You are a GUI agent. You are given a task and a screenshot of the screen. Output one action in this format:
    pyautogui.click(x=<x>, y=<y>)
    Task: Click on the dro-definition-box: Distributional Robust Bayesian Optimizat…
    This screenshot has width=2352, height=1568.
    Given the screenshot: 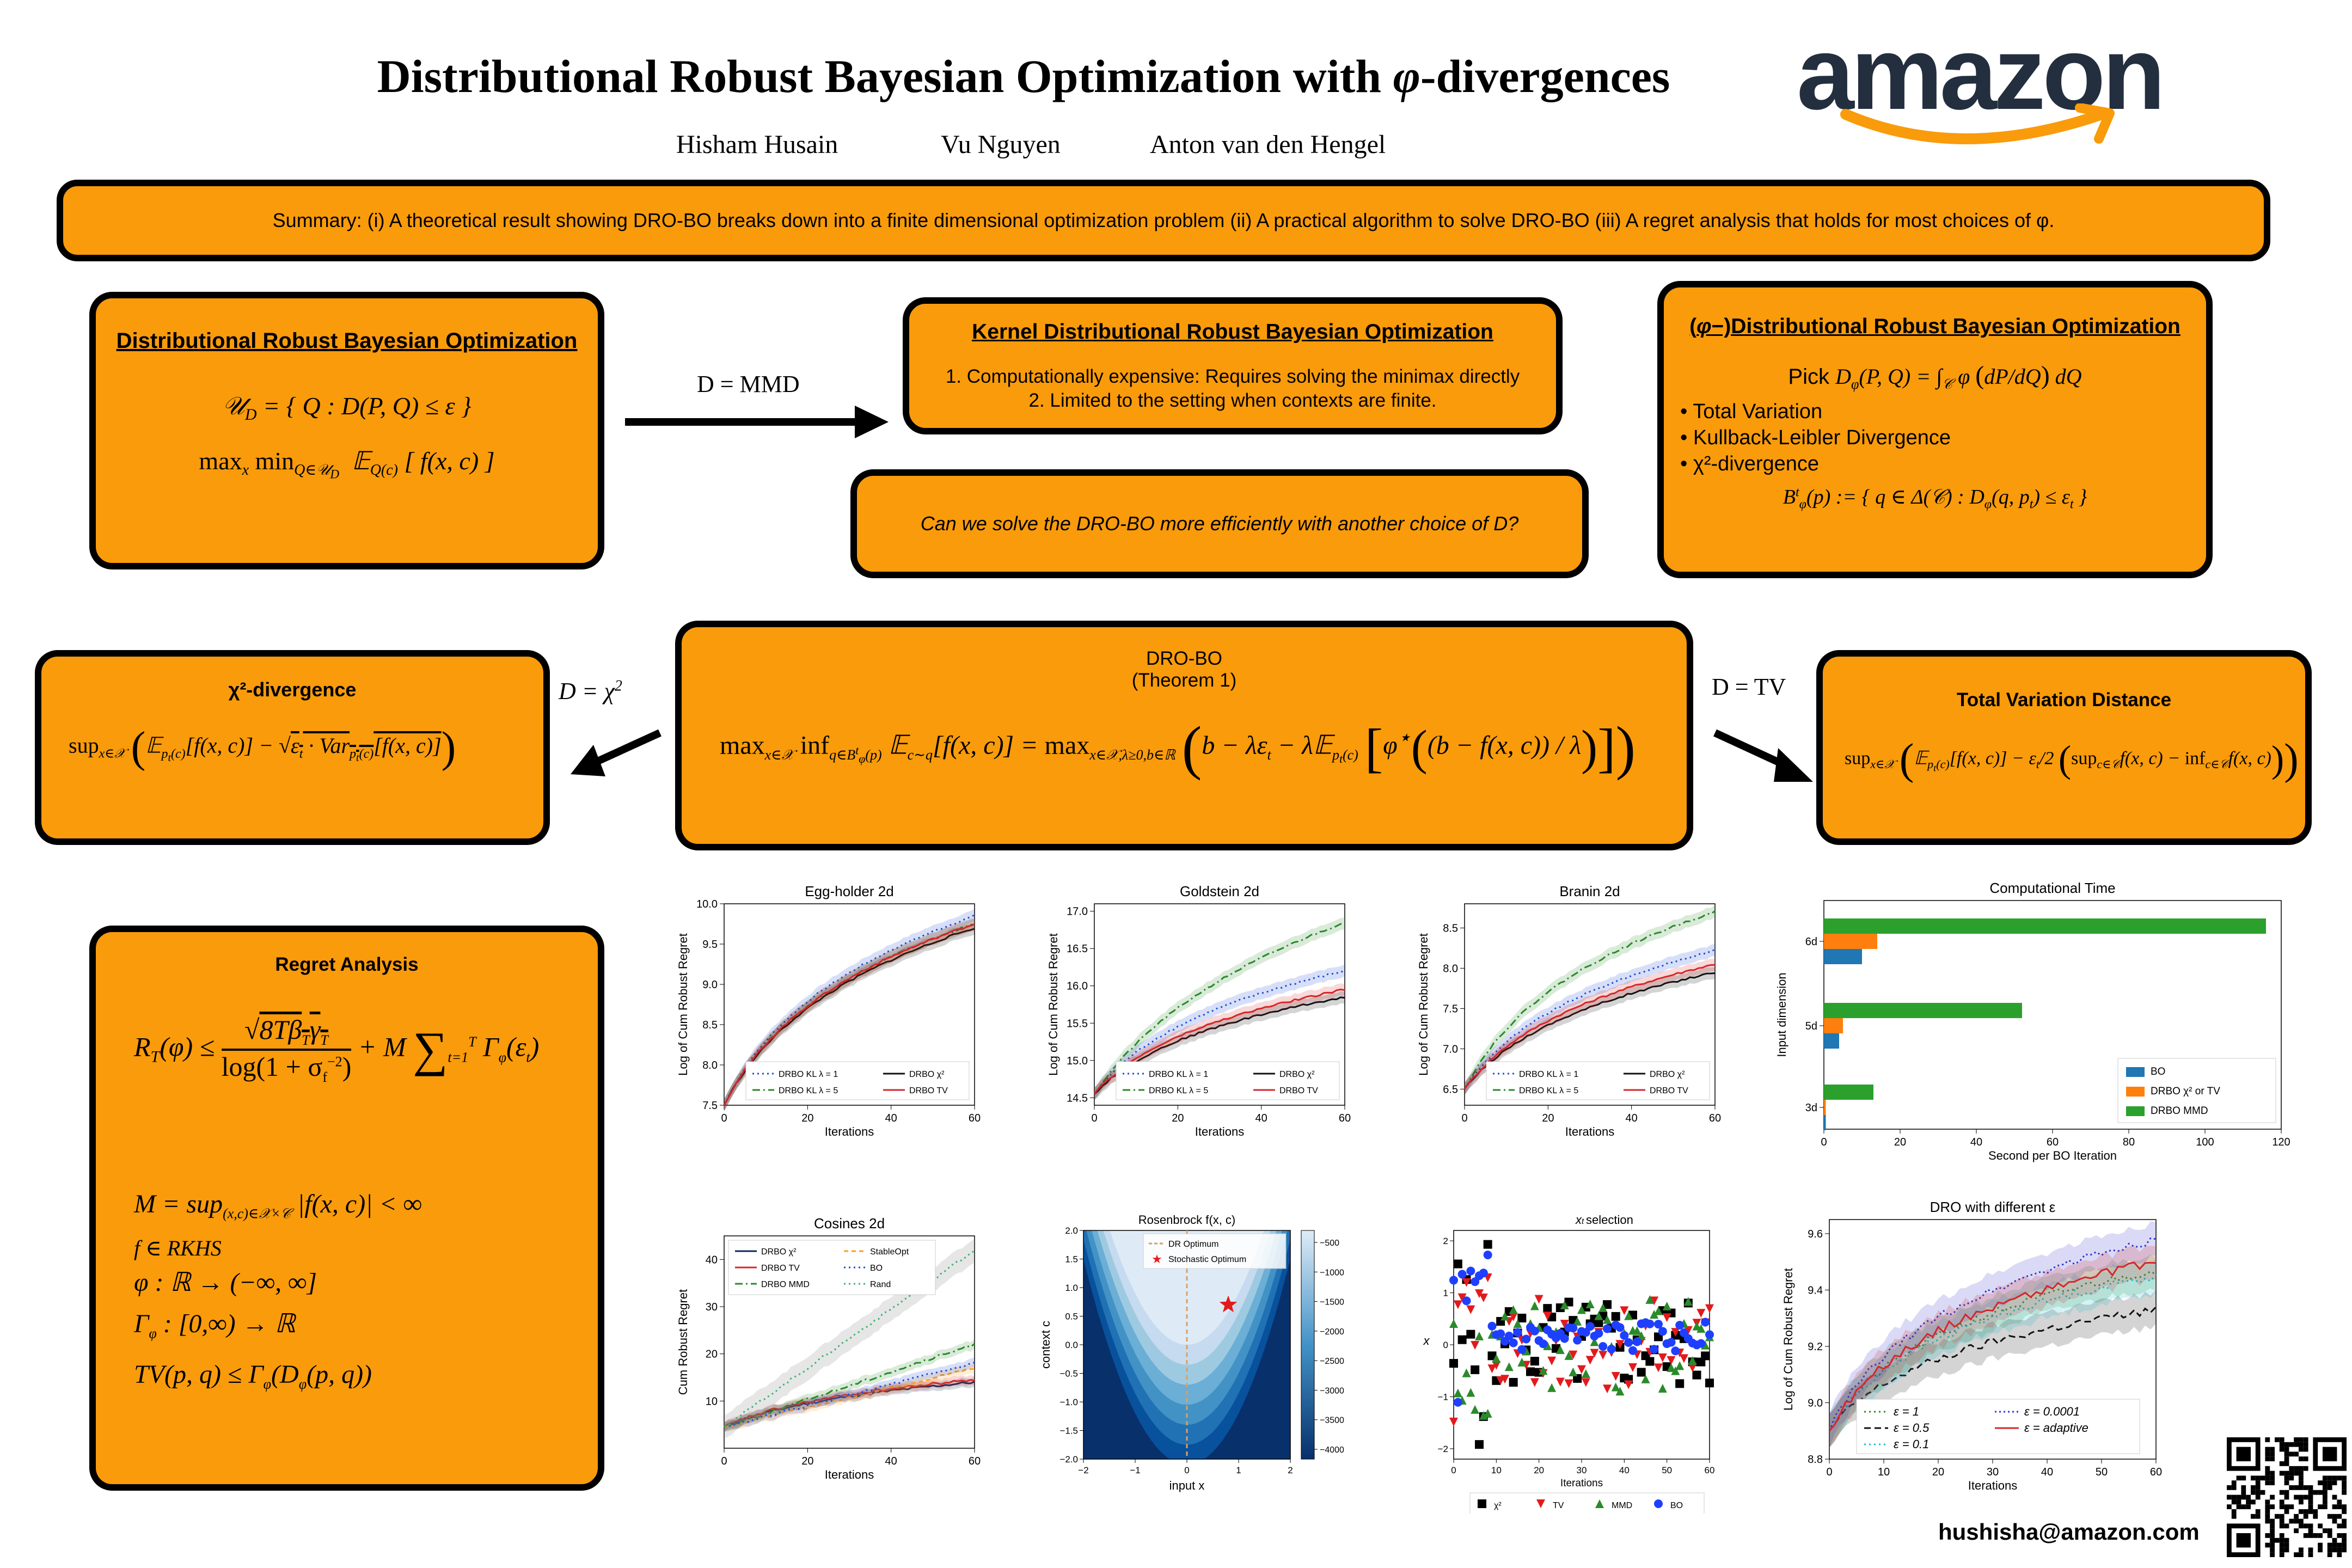 What is the action you would take?
    pyautogui.click(x=346, y=430)
    